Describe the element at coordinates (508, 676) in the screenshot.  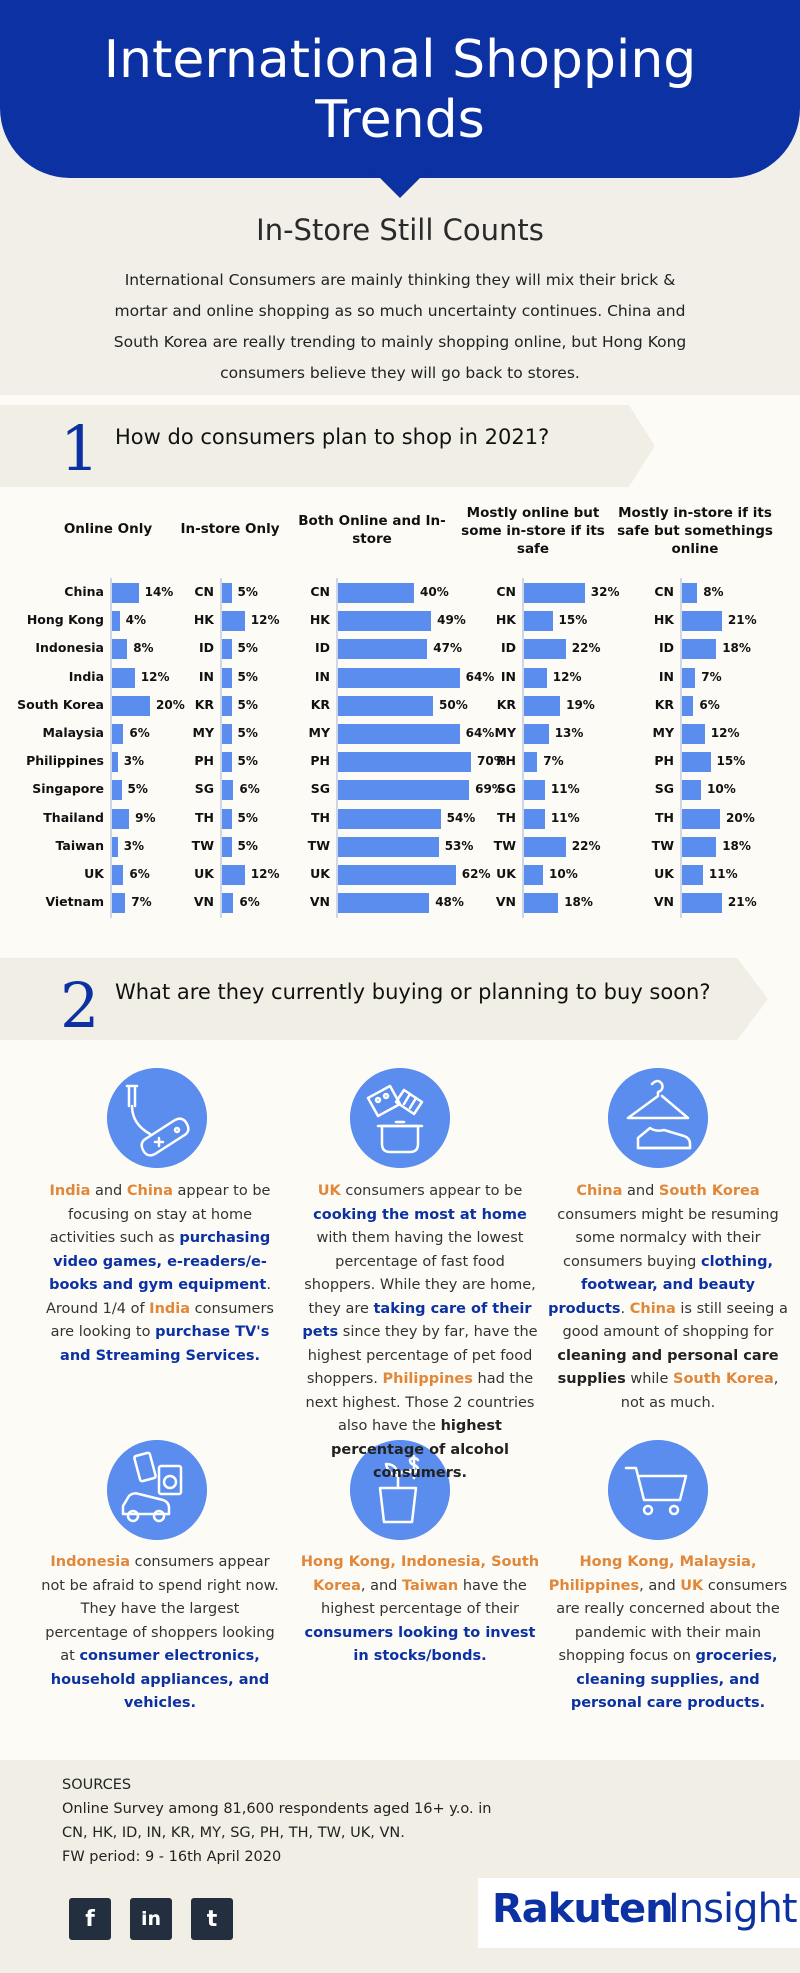
I see `bar-category-label: IN` at that location.